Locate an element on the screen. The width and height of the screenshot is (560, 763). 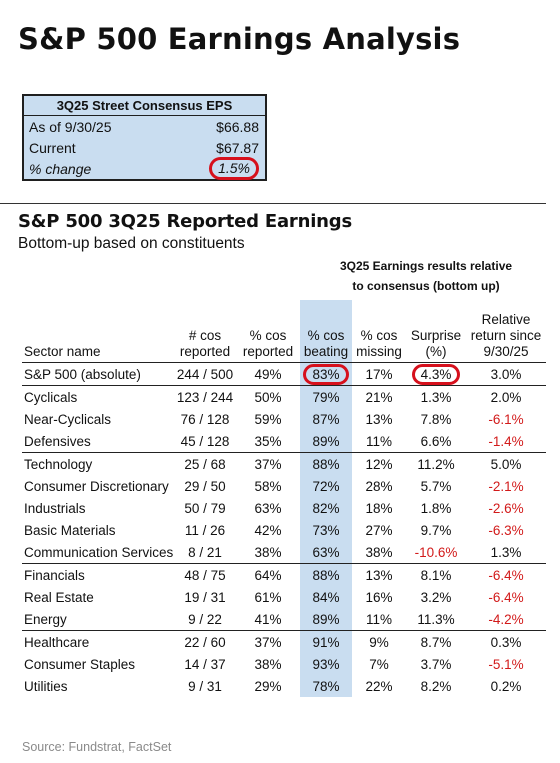
cos-reported-cell: 14 / 37 is located at coordinates (205, 664).